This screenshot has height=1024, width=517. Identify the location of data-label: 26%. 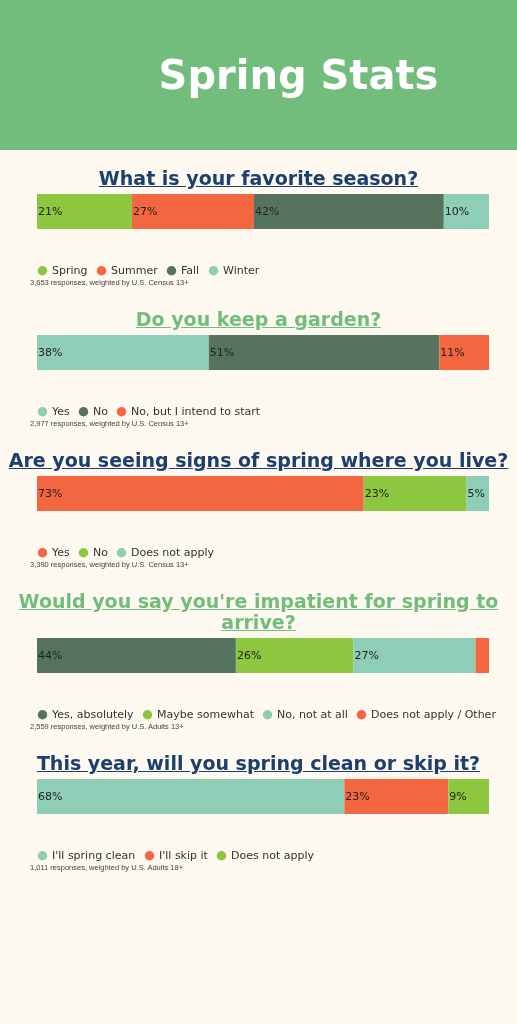
(249, 655).